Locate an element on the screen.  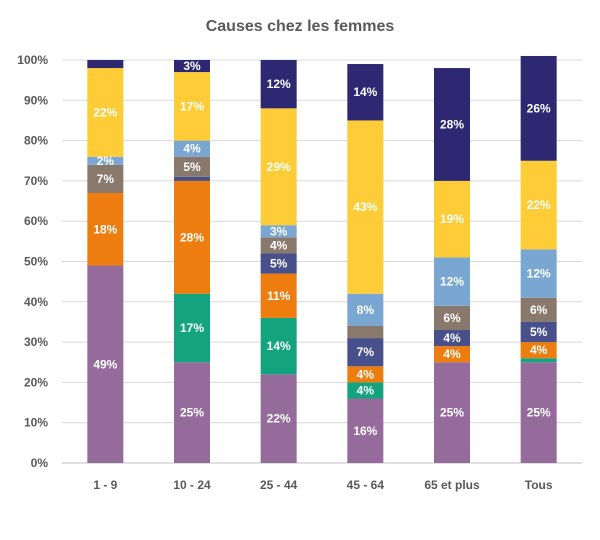
data-label: 26% is located at coordinates (539, 108).